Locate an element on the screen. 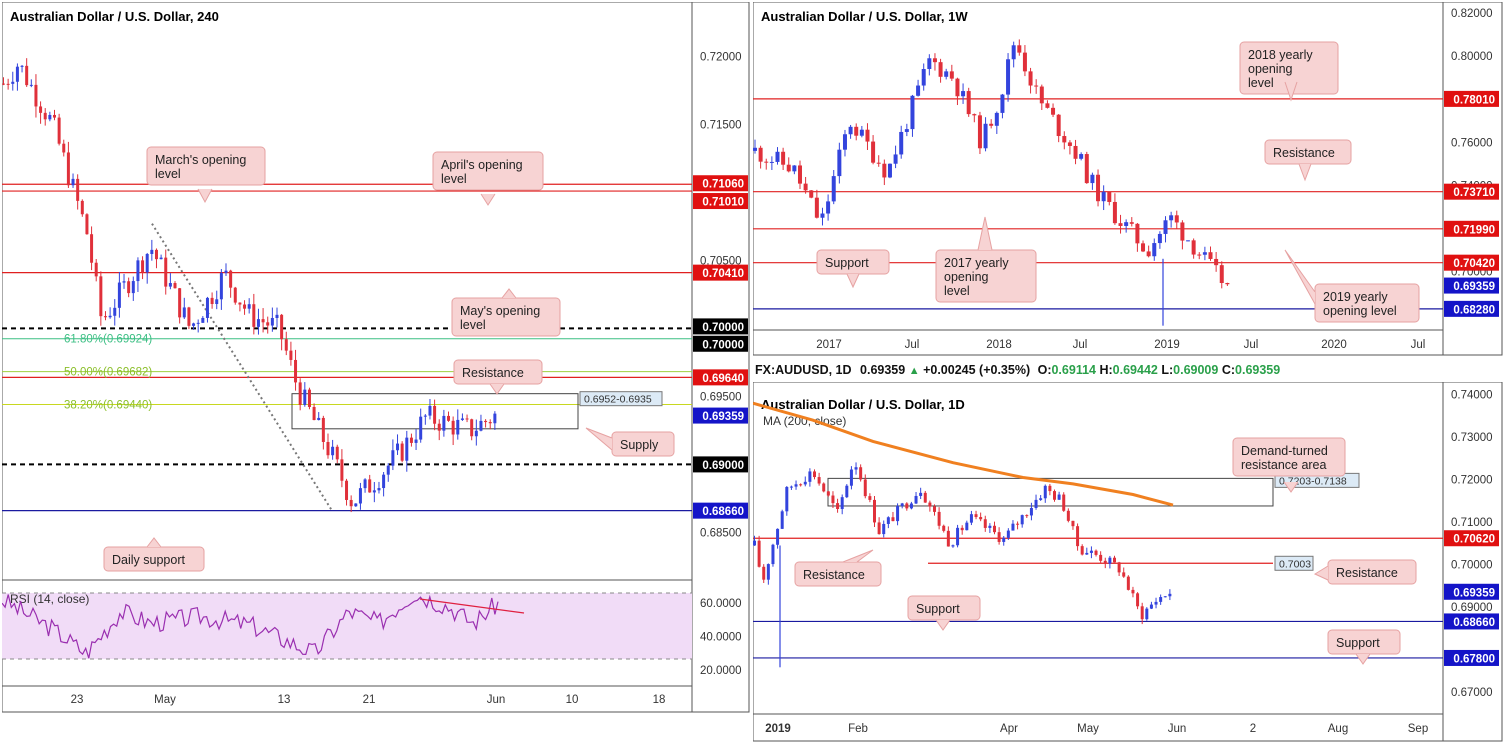 This screenshot has width=1505, height=744. w1-level-tag-0-68280: 0.68280 is located at coordinates (1474, 310).